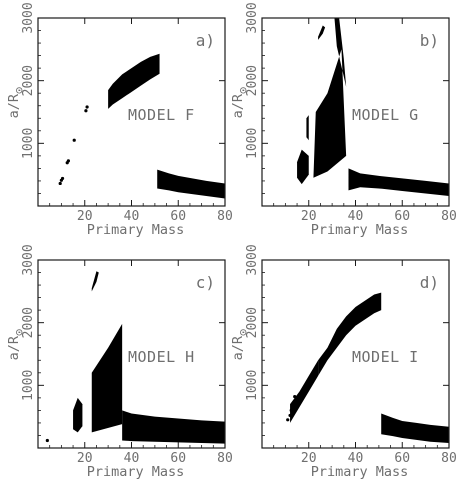 Image resolution: width=458 pixels, height=484 pixels. I want to click on model-label: MODEL F, so click(161, 115).